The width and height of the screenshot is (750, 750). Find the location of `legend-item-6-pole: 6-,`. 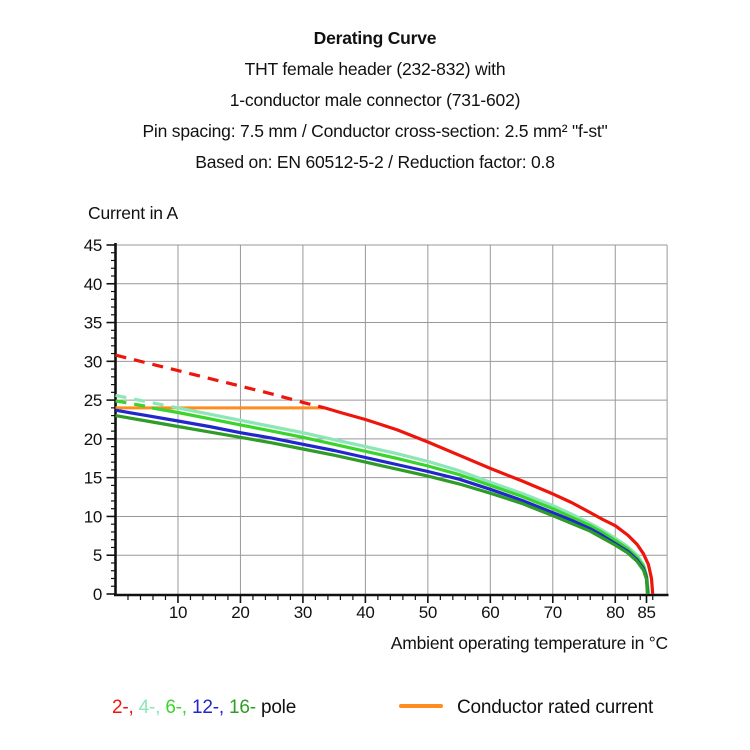

legend-item-6-pole: 6-, is located at coordinates (178, 707).